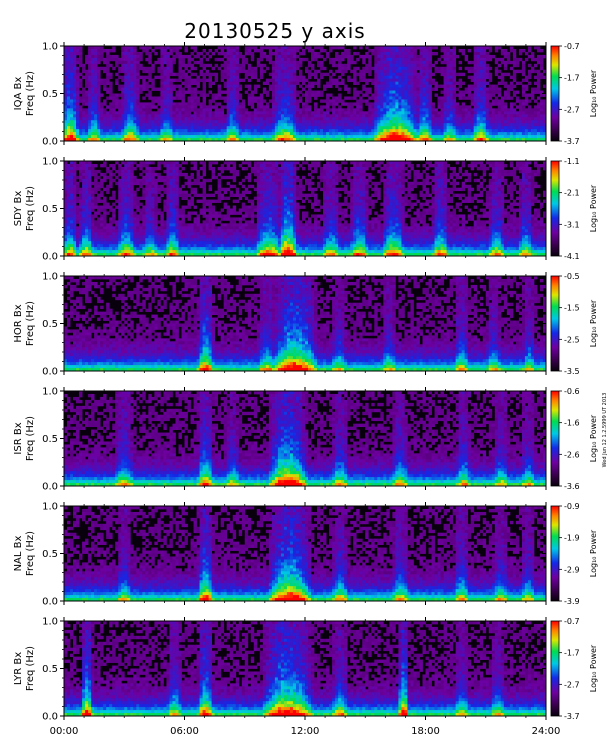 Image resolution: width=612 pixels, height=756 pixels. What do you see at coordinates (572, 161) in the screenshot?
I see `colorbar-tick-label: -1.1` at bounding box center [572, 161].